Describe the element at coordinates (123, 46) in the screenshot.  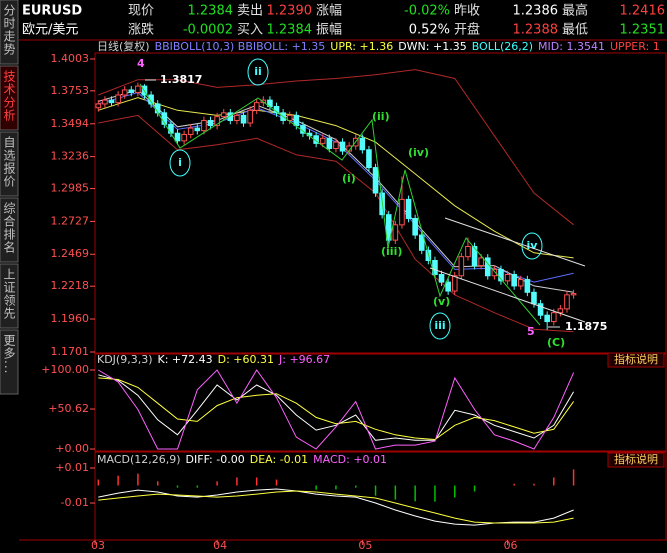
I see `indicator-header: 日线(复权)` at that location.